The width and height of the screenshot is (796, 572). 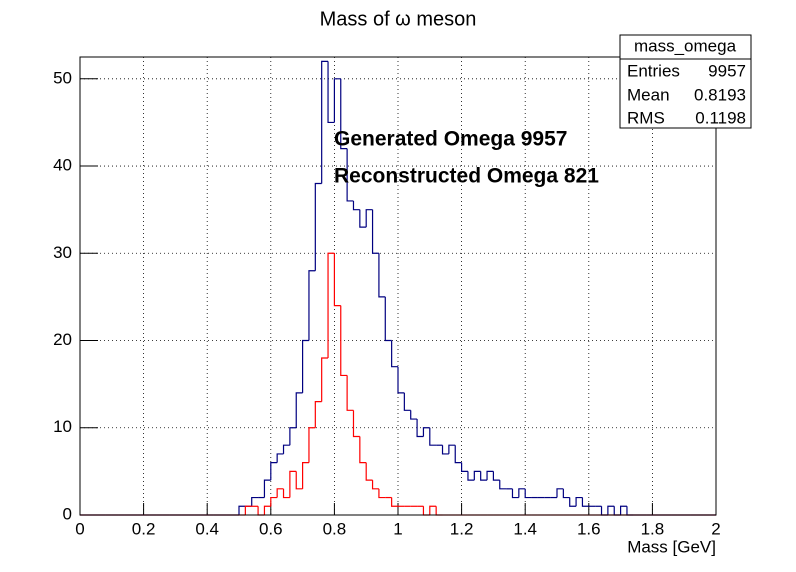 What do you see at coordinates (685, 45) in the screenshot?
I see `stats-title: mass_omega` at bounding box center [685, 45].